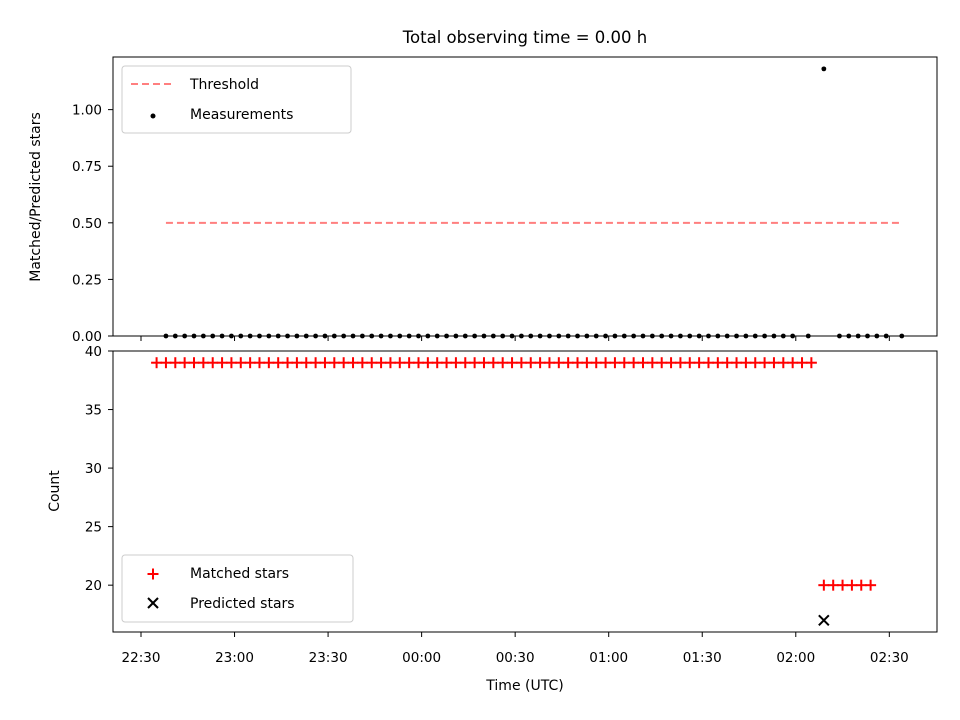 The width and height of the screenshot is (960, 720). What do you see at coordinates (421, 658) in the screenshot?
I see `bottom-x-tick-label: 00:00` at bounding box center [421, 658].